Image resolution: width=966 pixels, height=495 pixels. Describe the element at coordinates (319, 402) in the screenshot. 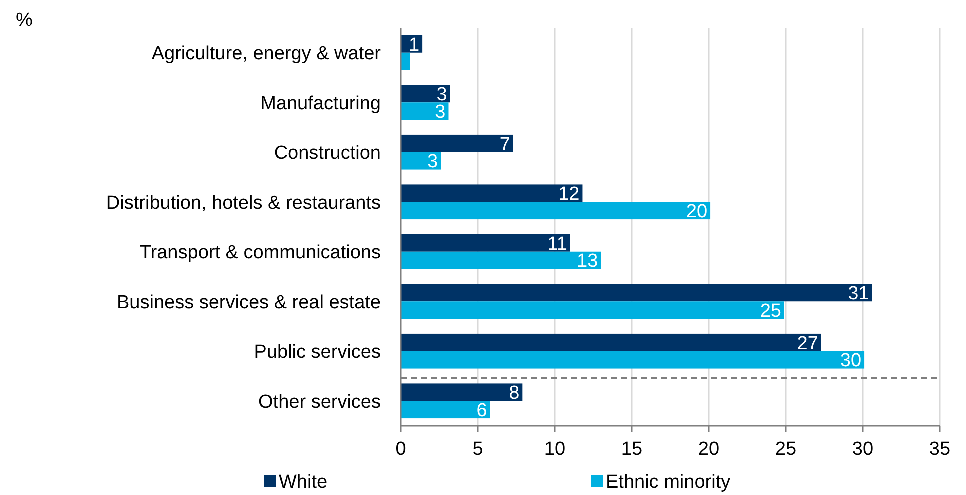

I see `y-tick-label: Other services` at that location.